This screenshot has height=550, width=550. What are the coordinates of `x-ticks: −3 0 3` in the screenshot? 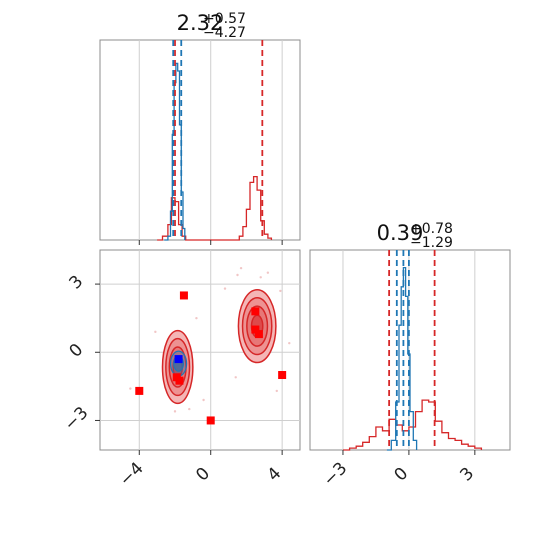 It's located at (398, 470).